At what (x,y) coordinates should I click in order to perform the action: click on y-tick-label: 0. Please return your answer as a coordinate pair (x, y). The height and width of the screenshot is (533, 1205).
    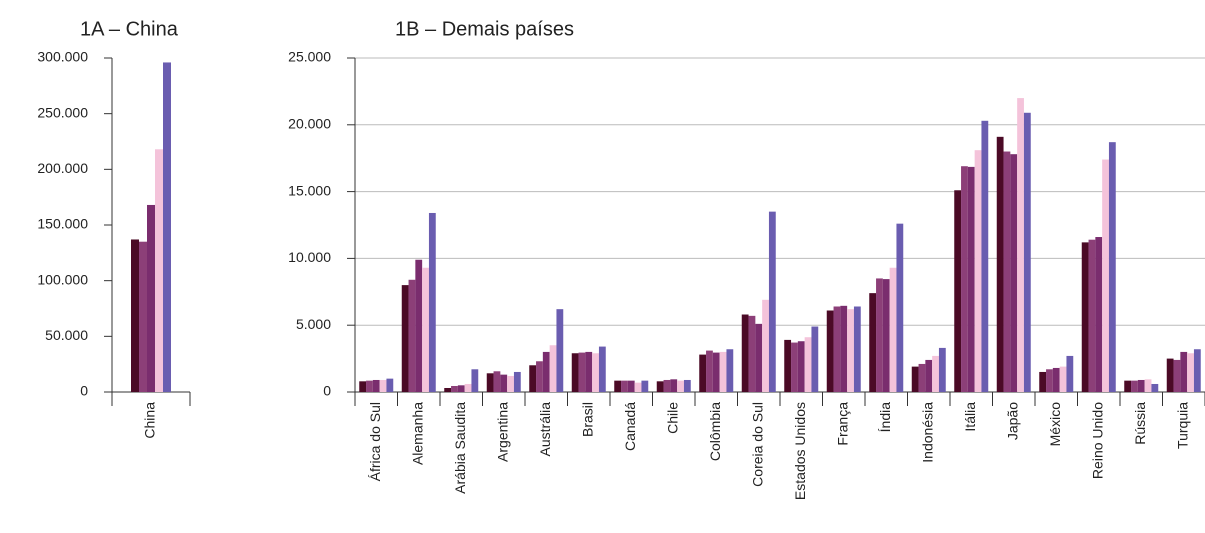
    Looking at the image, I should click on (327, 391).